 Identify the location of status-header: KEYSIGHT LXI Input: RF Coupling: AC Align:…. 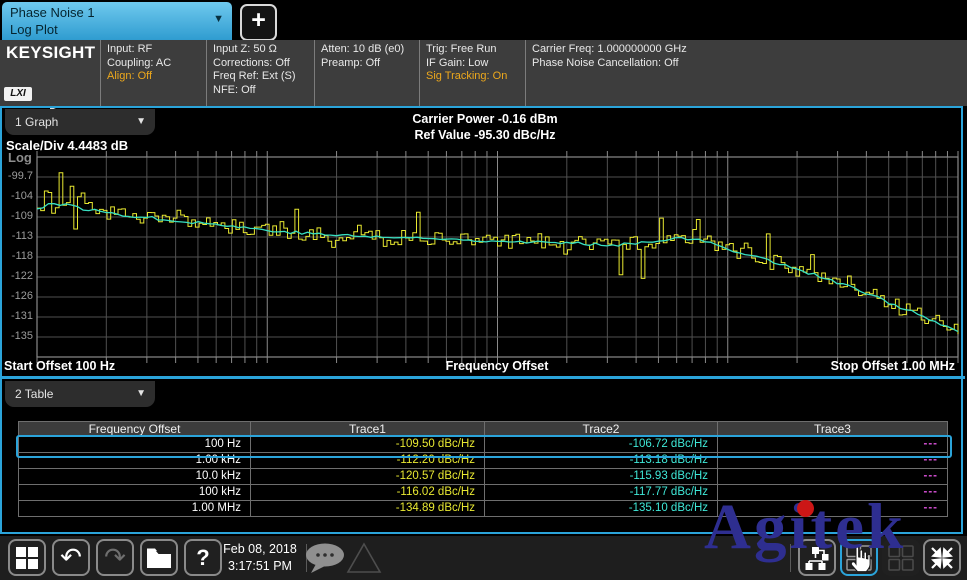
(483, 79).